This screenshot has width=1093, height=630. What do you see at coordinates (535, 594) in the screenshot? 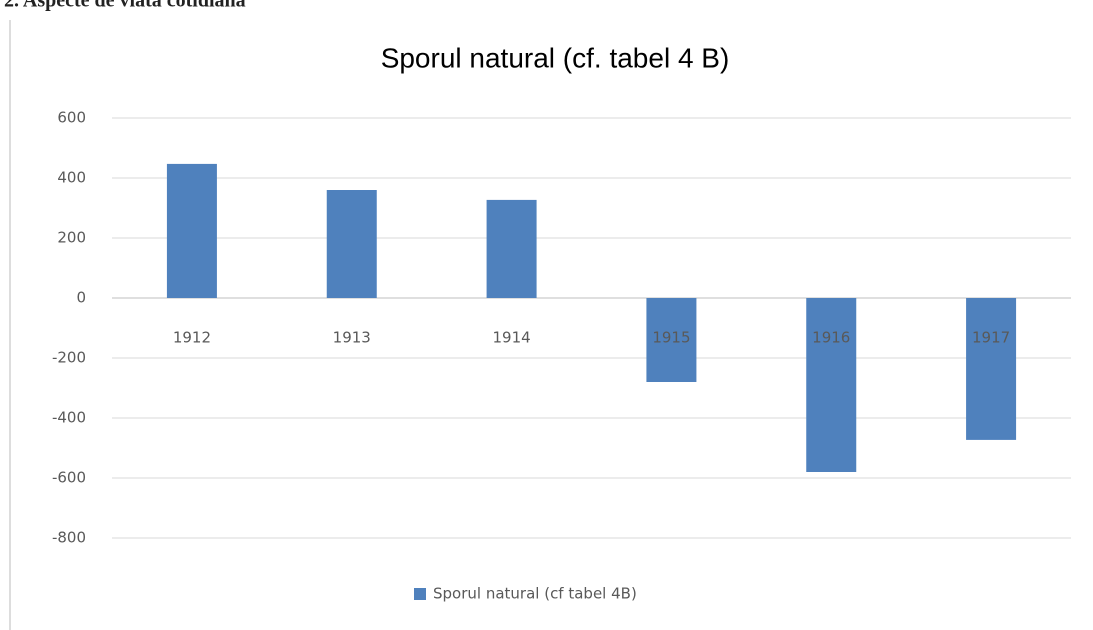
I see `legend-label: Sporul natural (cf tabel 4B)` at bounding box center [535, 594].